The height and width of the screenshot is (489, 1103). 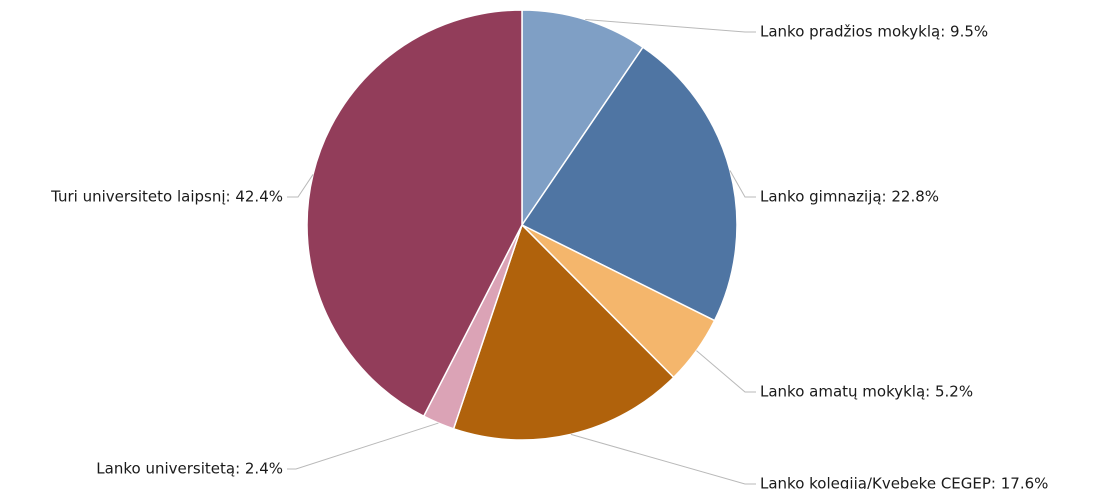 I want to click on slice-label-2: Lanko gimnaziją: 22.8%, so click(x=849, y=197).